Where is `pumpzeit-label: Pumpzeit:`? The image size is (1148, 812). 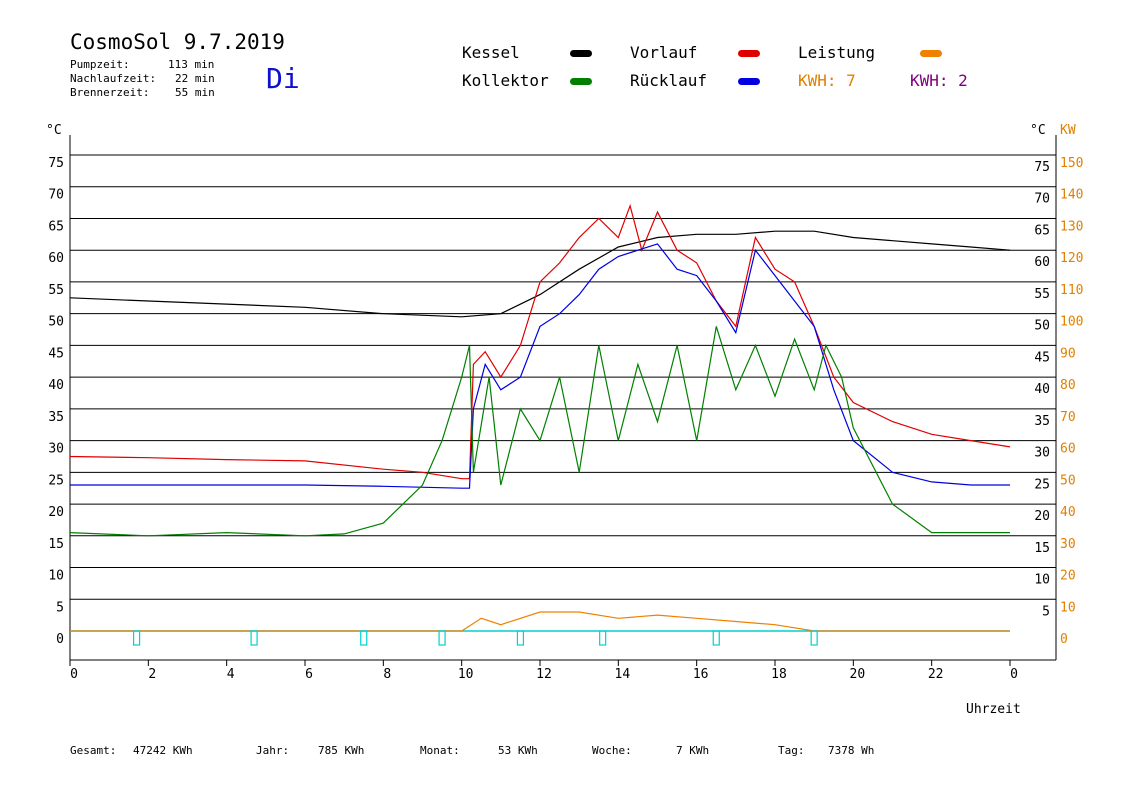 pumpzeit-label: Pumpzeit: is located at coordinates (100, 64).